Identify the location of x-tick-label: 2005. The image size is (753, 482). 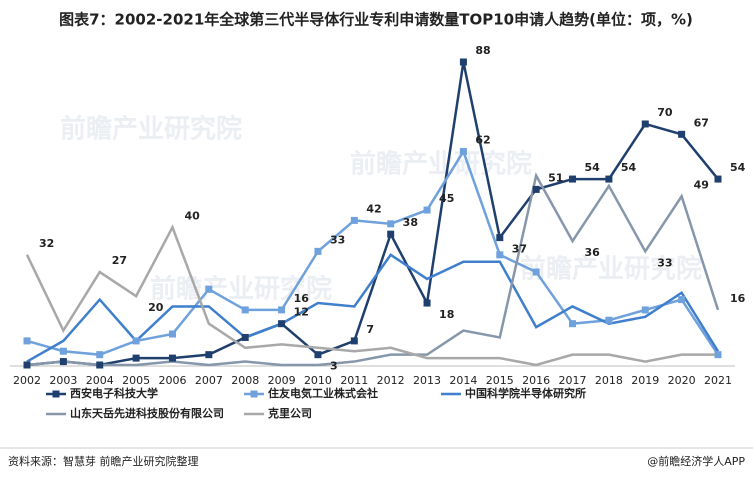
(136, 380).